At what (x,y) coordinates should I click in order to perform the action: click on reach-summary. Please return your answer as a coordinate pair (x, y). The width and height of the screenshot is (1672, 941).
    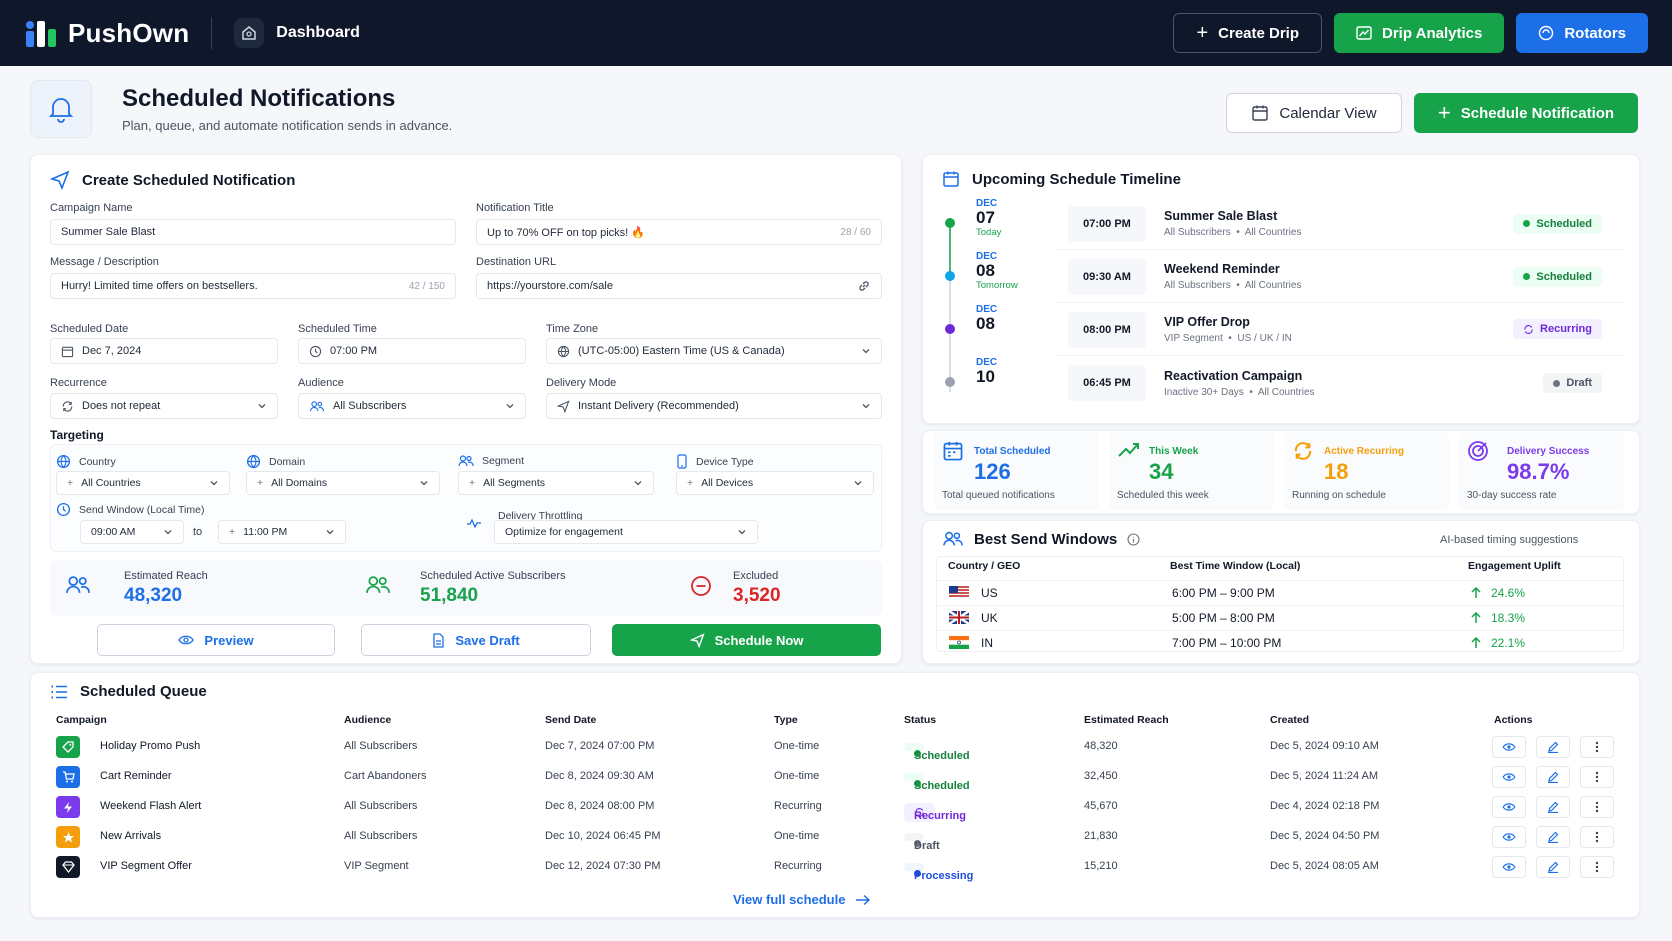
    Looking at the image, I should click on (466, 588).